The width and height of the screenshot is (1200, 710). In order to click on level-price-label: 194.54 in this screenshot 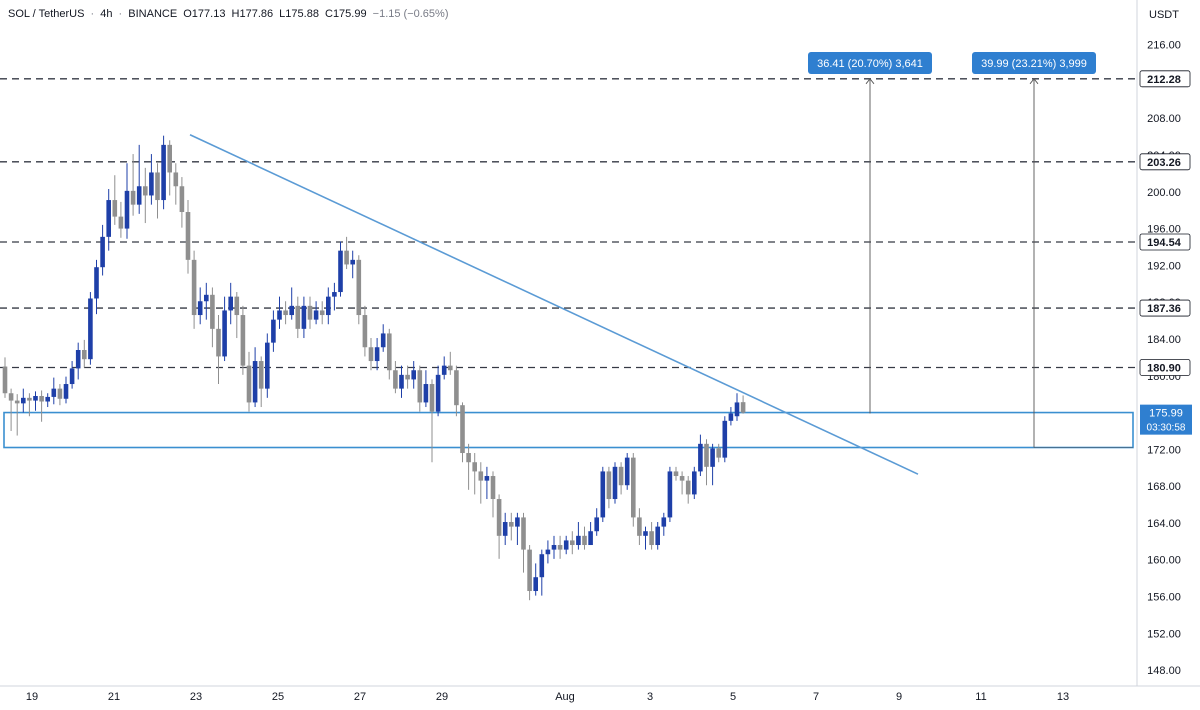, I will do `click(1164, 243)`.